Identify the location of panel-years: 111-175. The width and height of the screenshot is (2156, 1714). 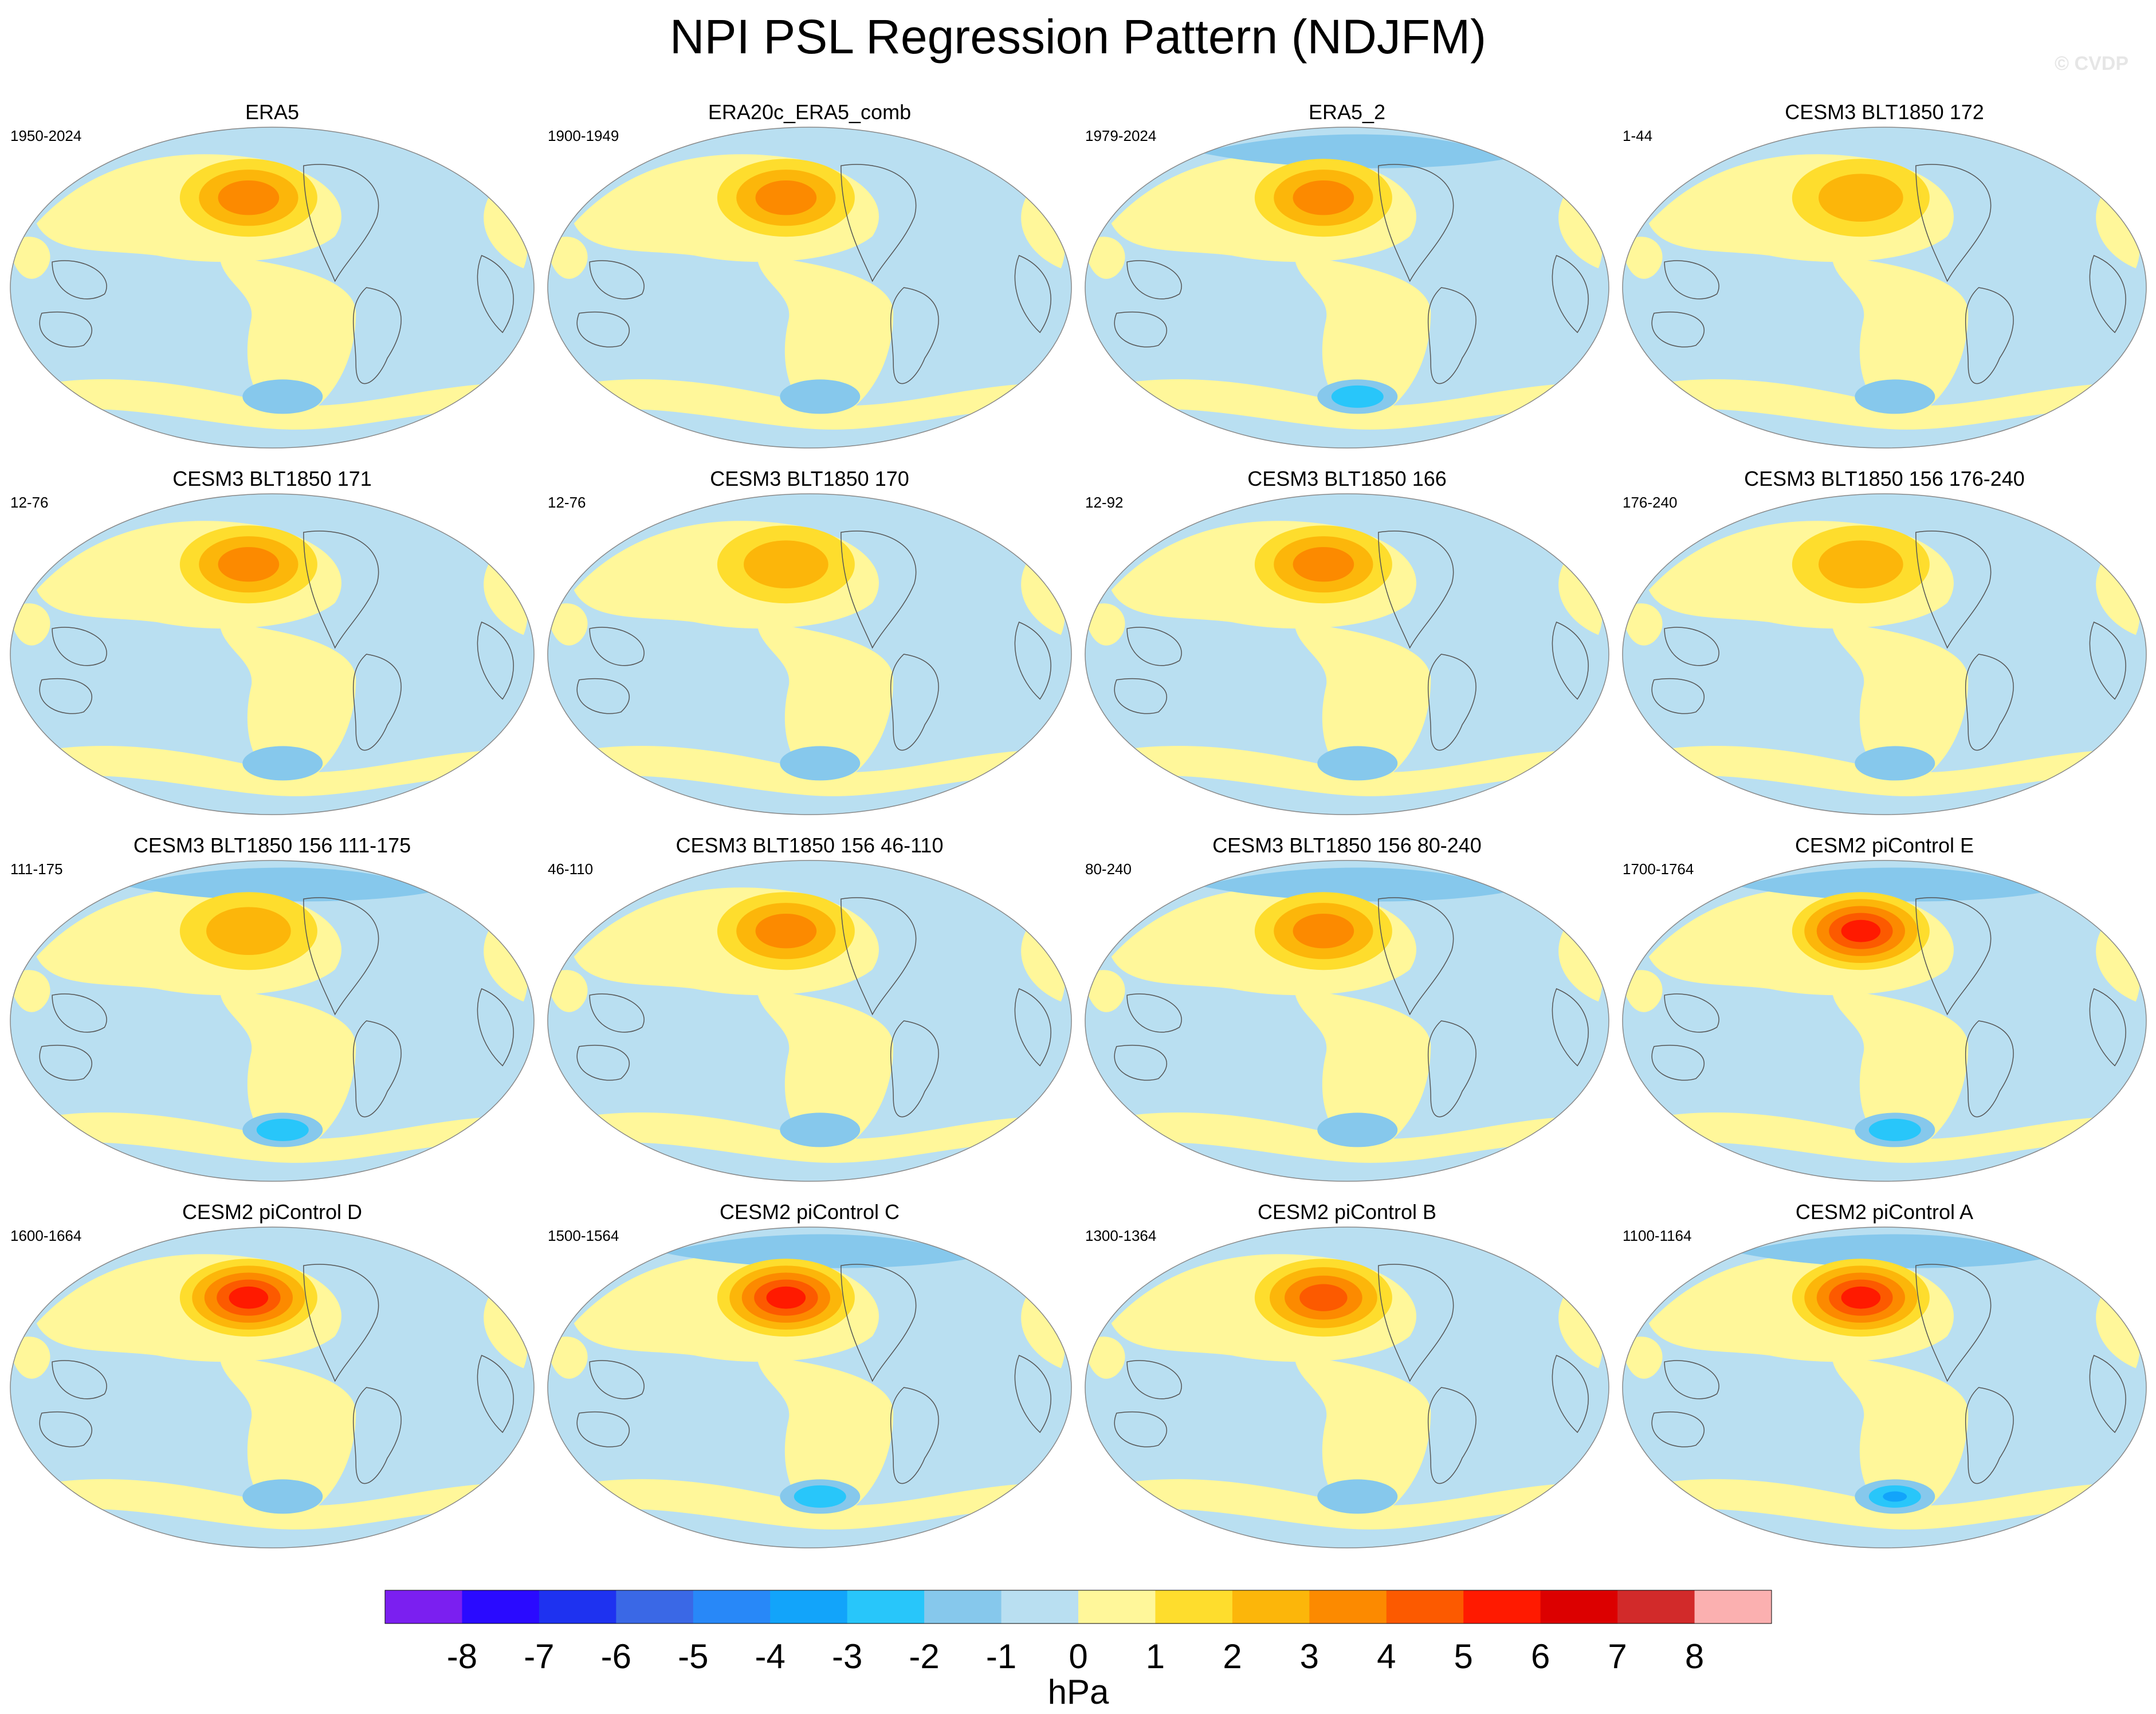
(36, 869).